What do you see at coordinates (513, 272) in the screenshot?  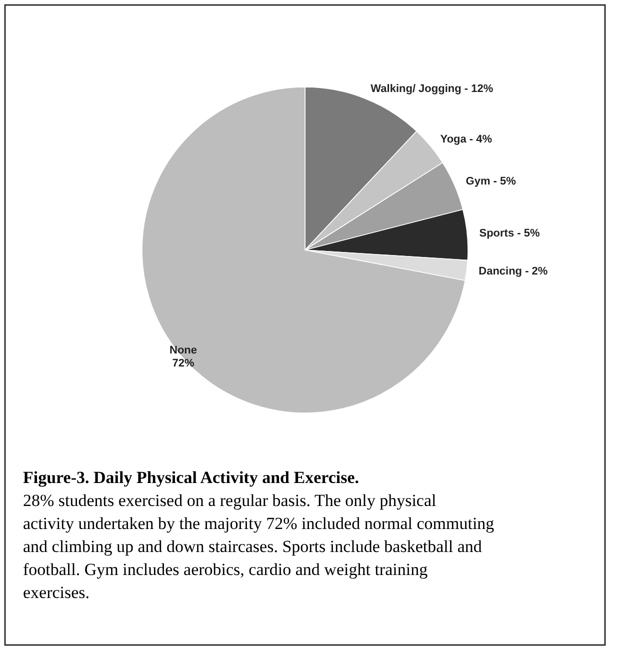 I see `slice-label: Dancing - 2%` at bounding box center [513, 272].